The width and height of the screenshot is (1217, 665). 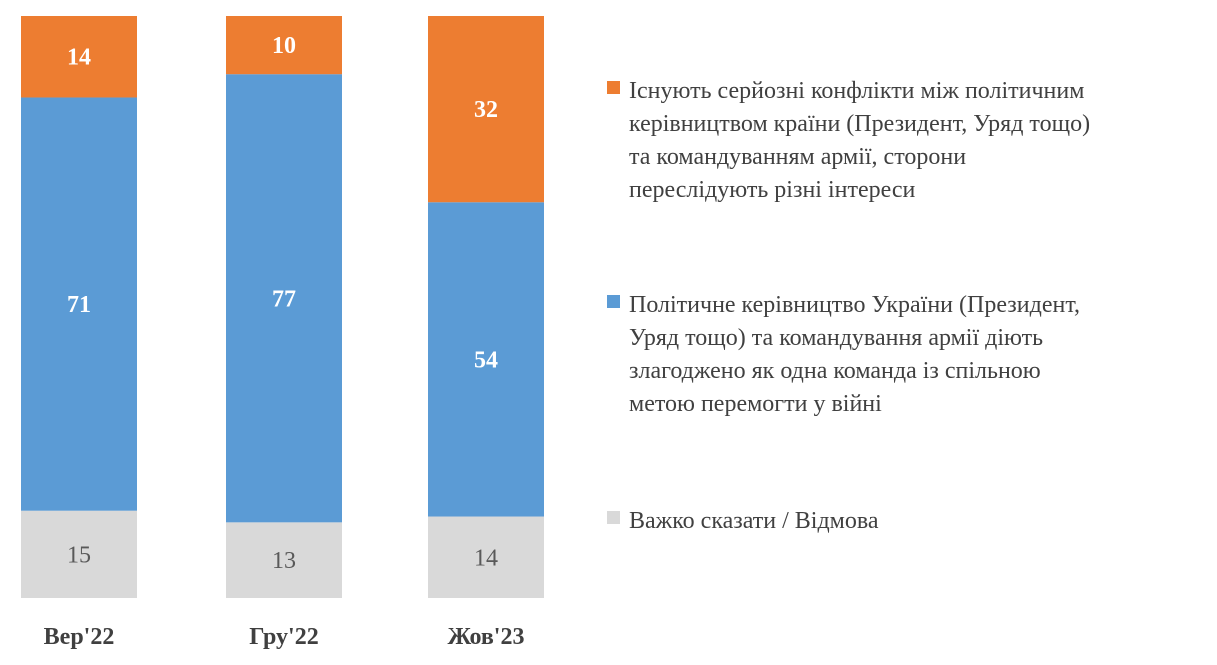 I want to click on data-label-0-0: 15, so click(x=79, y=555).